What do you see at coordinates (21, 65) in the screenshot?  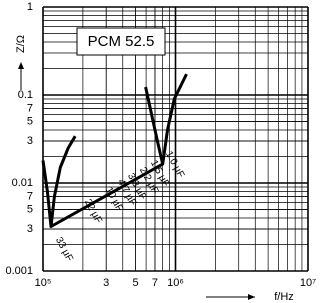 I see `y-arrow-head` at bounding box center [21, 65].